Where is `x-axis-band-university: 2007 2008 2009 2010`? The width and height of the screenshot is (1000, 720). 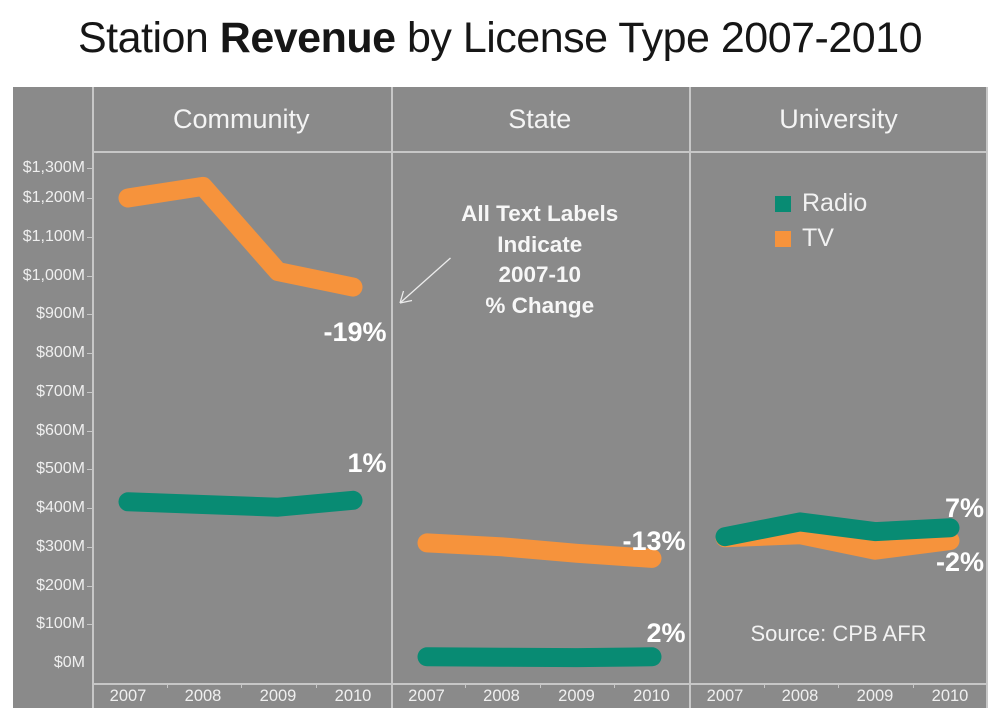
x-axis-band-university: 2007 2008 2009 2010 is located at coordinates (838, 695).